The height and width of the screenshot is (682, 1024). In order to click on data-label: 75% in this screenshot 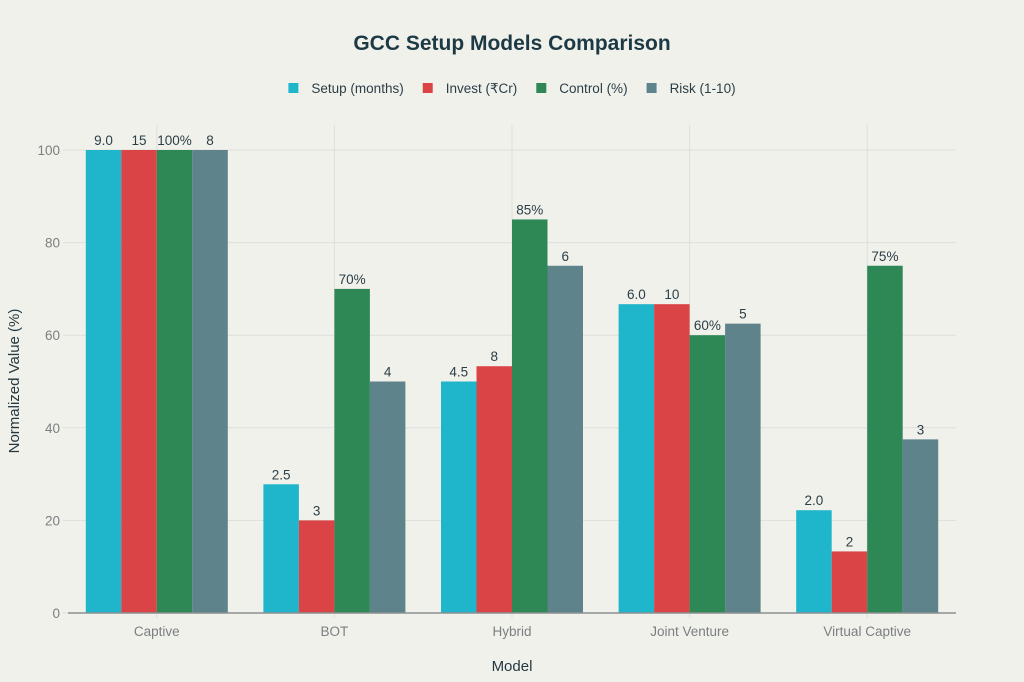, I will do `click(884, 256)`.